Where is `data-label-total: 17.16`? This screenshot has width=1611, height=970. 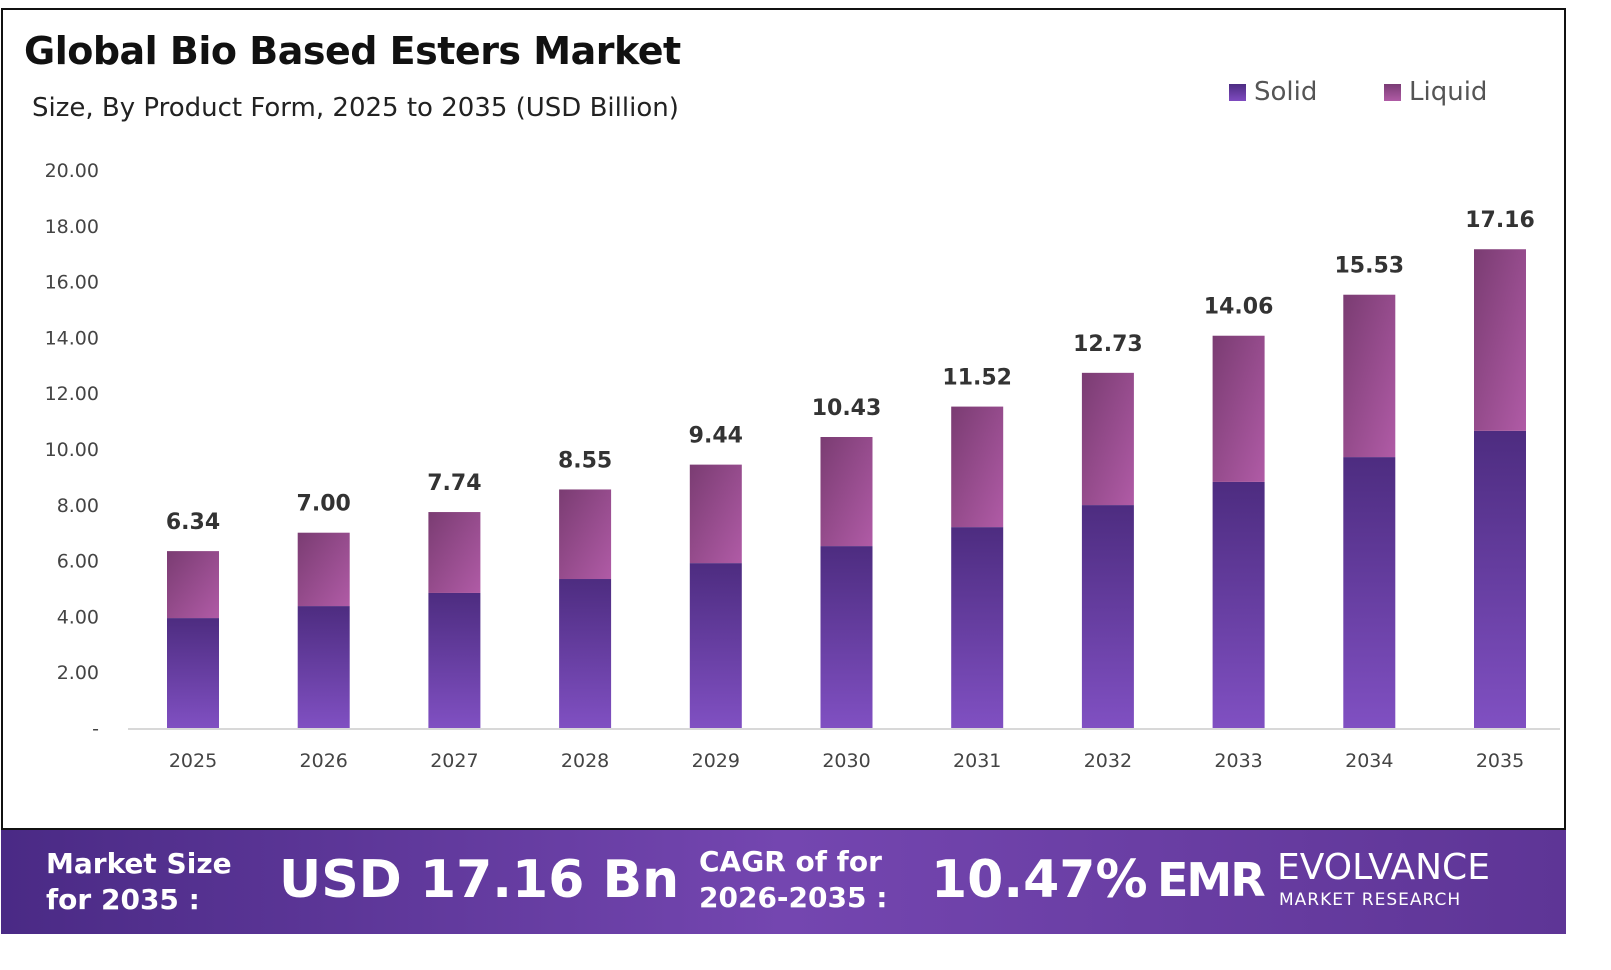
data-label-total: 17.16 is located at coordinates (1500, 220).